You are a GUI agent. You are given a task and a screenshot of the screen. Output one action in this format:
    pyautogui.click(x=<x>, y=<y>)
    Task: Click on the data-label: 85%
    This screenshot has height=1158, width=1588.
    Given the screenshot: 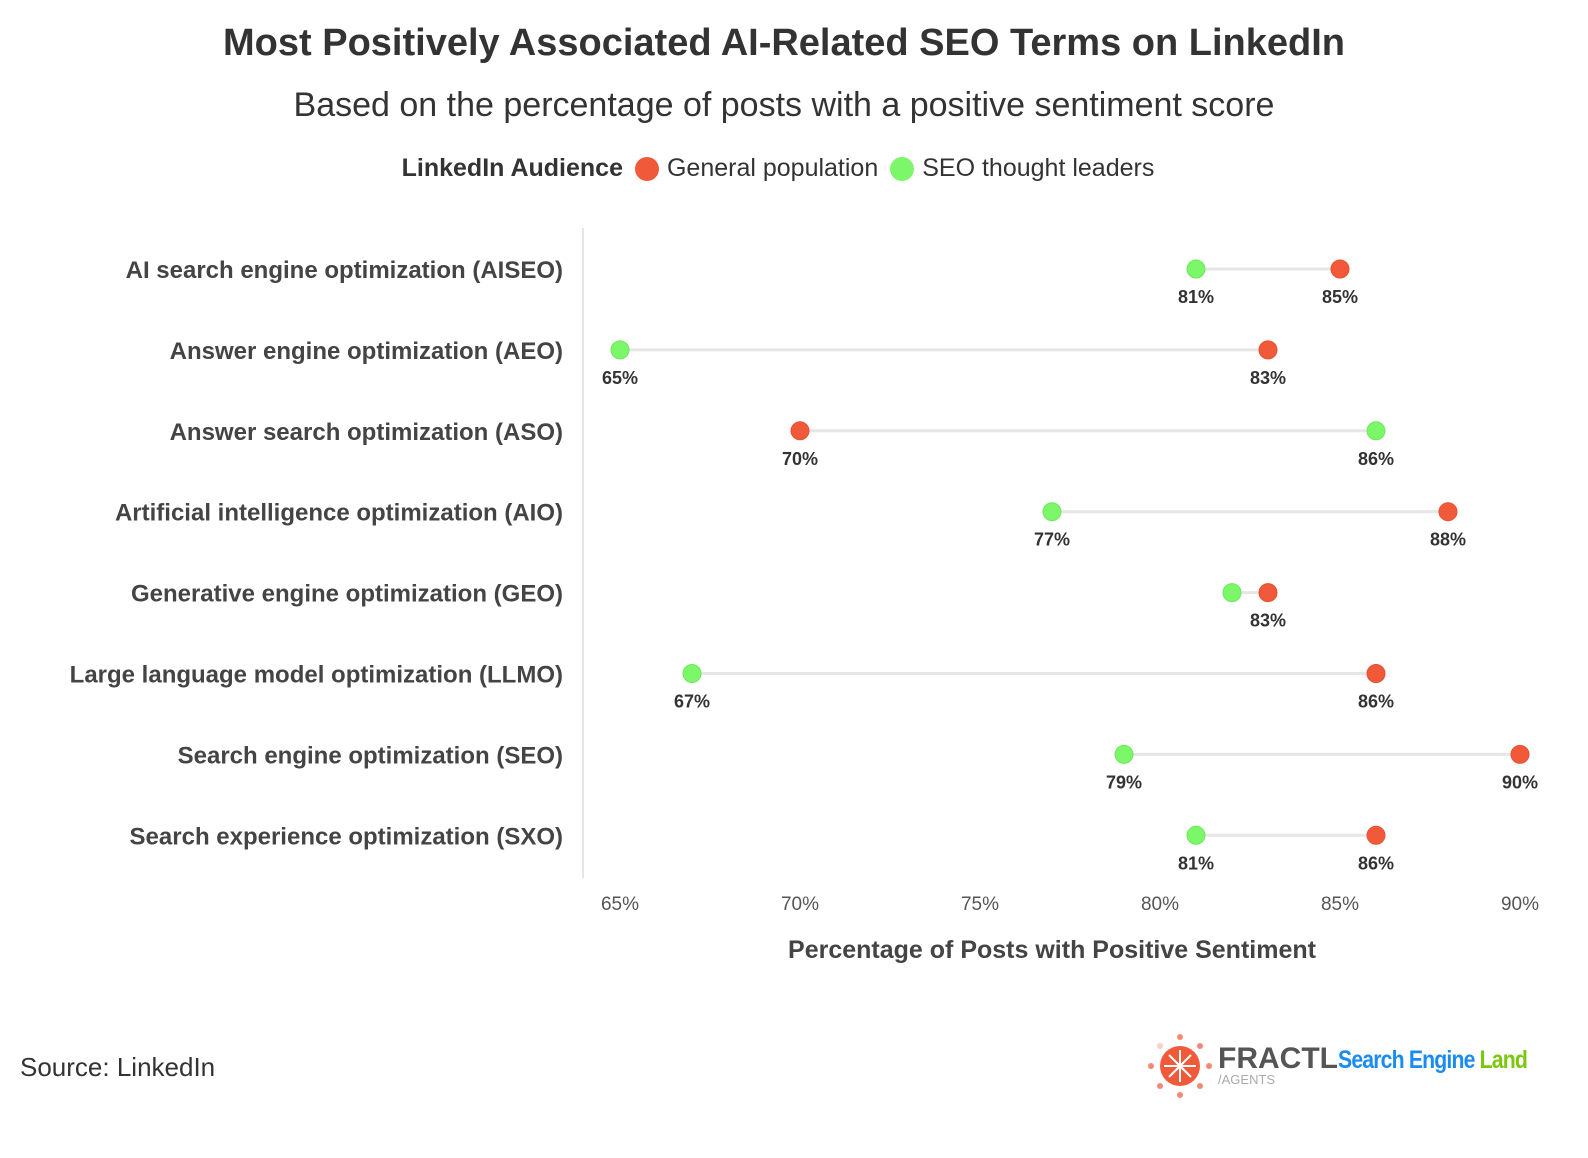 What is the action you would take?
    pyautogui.click(x=1340, y=297)
    